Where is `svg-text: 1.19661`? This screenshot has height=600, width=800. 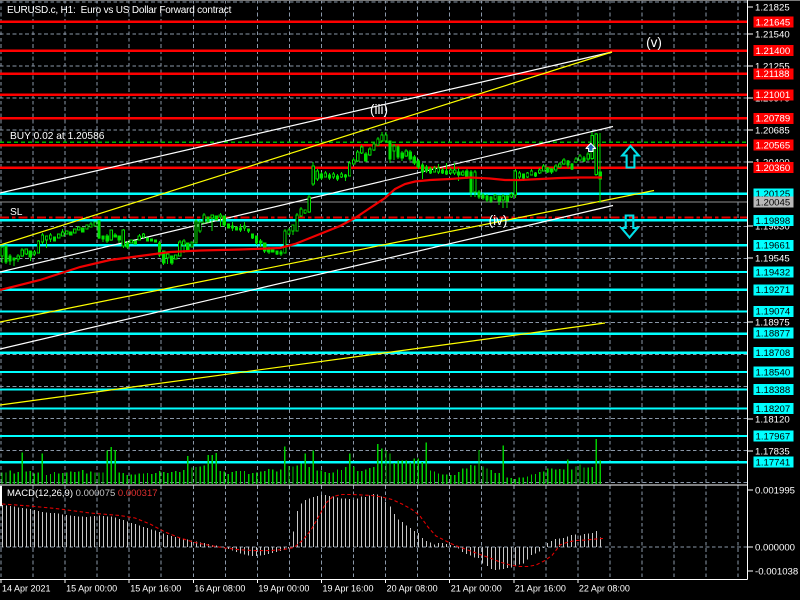 svg-text: 1.19661 is located at coordinates (773, 246).